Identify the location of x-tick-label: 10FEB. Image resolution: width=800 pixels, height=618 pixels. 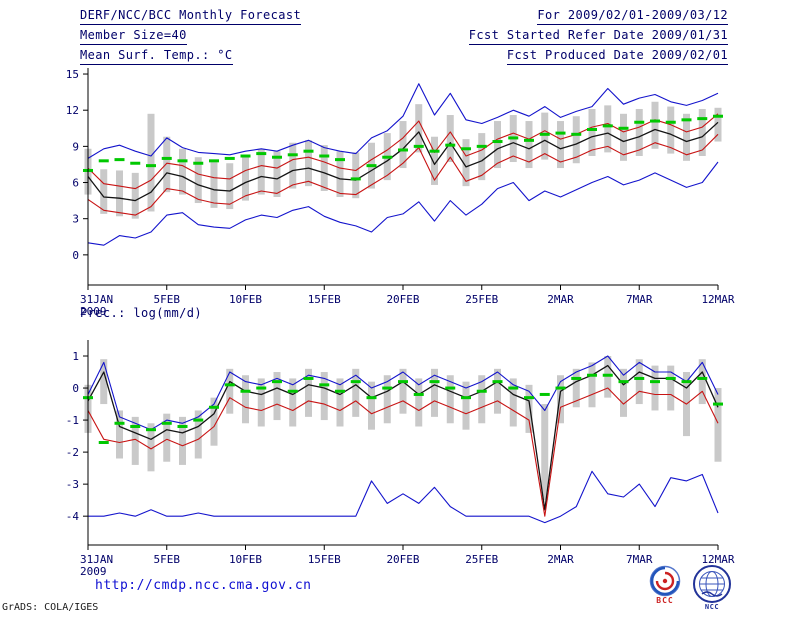
(245, 559).